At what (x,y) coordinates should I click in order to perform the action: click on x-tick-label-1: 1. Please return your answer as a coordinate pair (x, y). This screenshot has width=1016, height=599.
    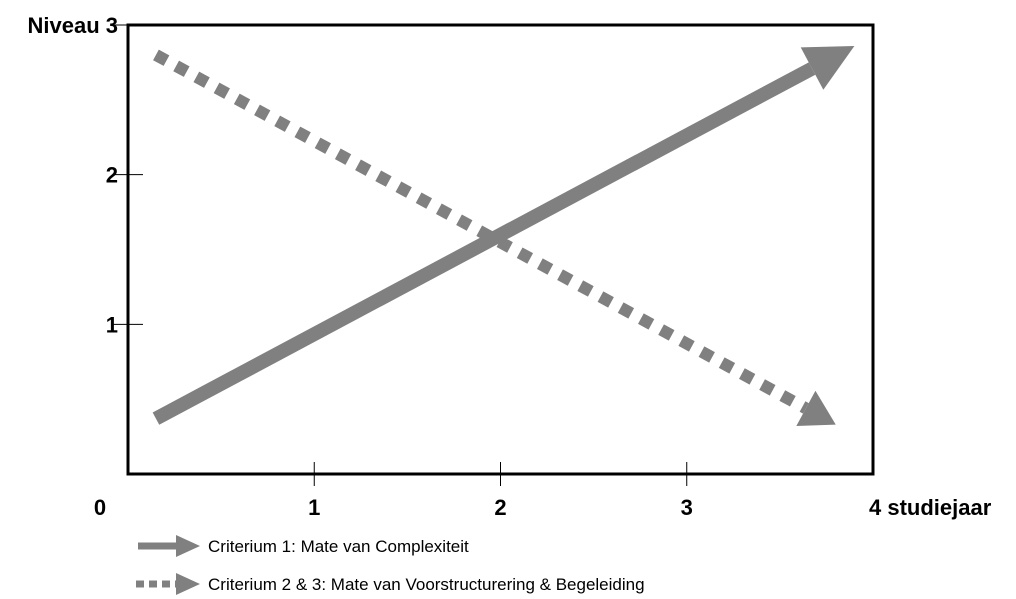
    Looking at the image, I should click on (314, 507).